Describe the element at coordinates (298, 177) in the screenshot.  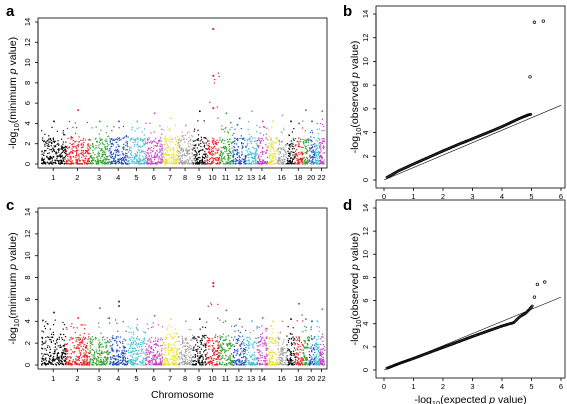
I see `a-x-tick-label: 18` at that location.